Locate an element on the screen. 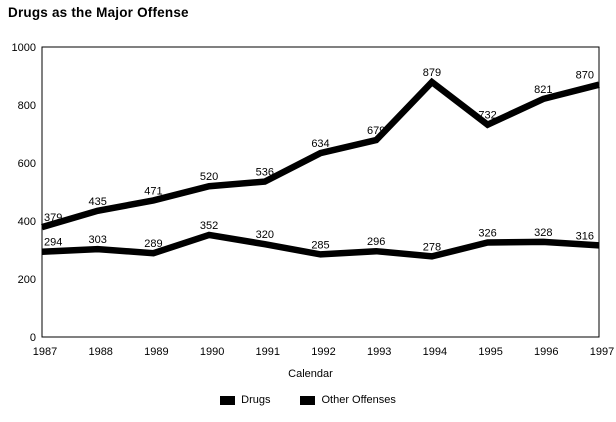 The image size is (616, 422). drugs-legend-swatch-icon is located at coordinates (228, 400).